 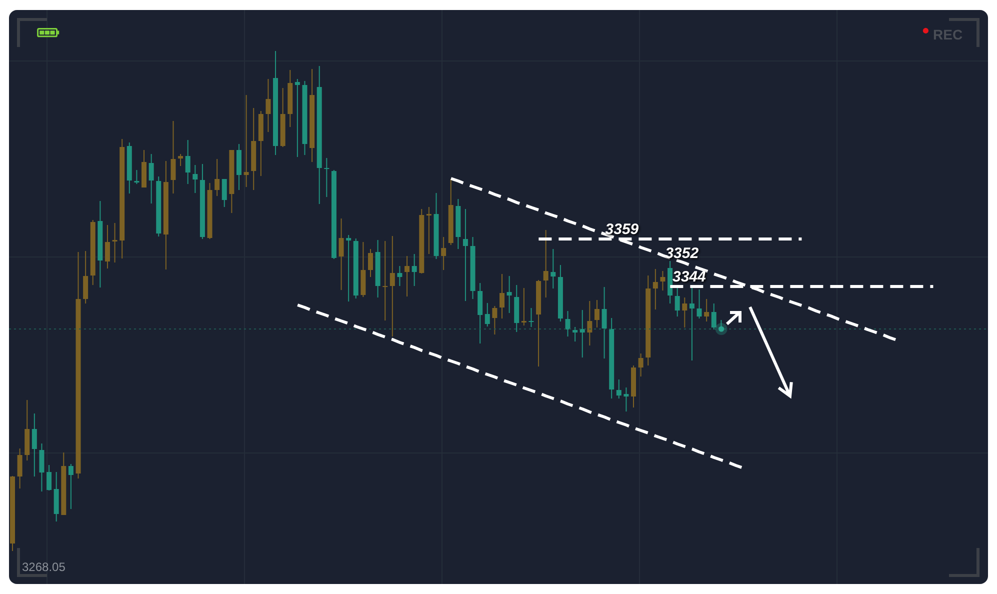 I want to click on series-label: 3359, so click(x=622, y=229).